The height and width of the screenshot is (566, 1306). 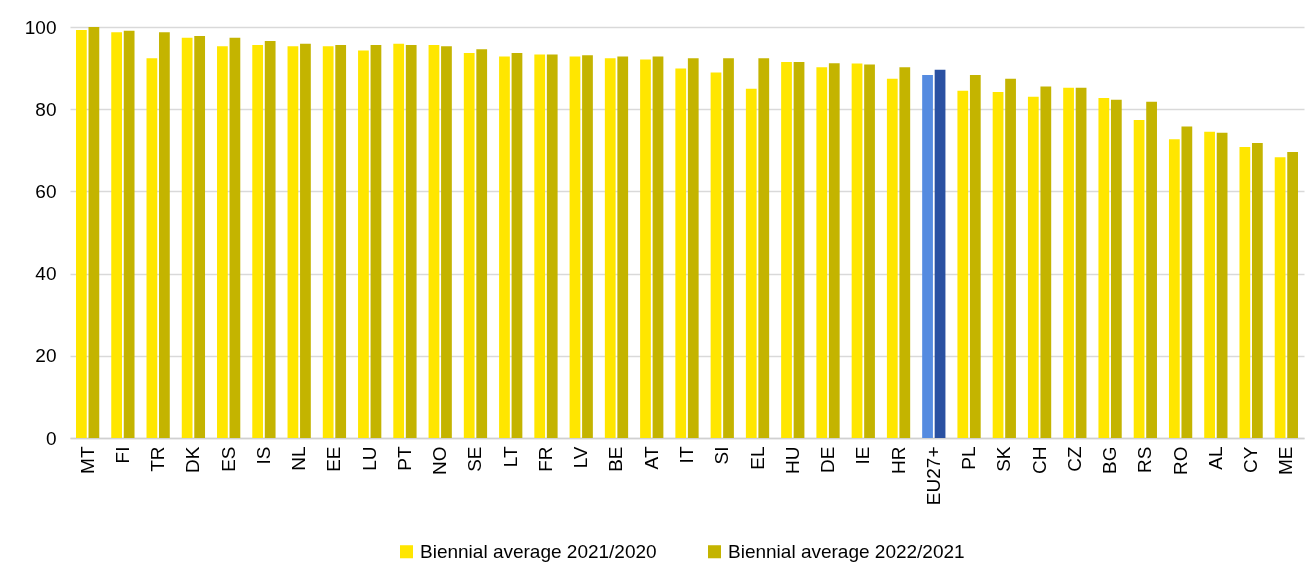 I want to click on x-tick-label: CZ, so click(x=1074, y=459).